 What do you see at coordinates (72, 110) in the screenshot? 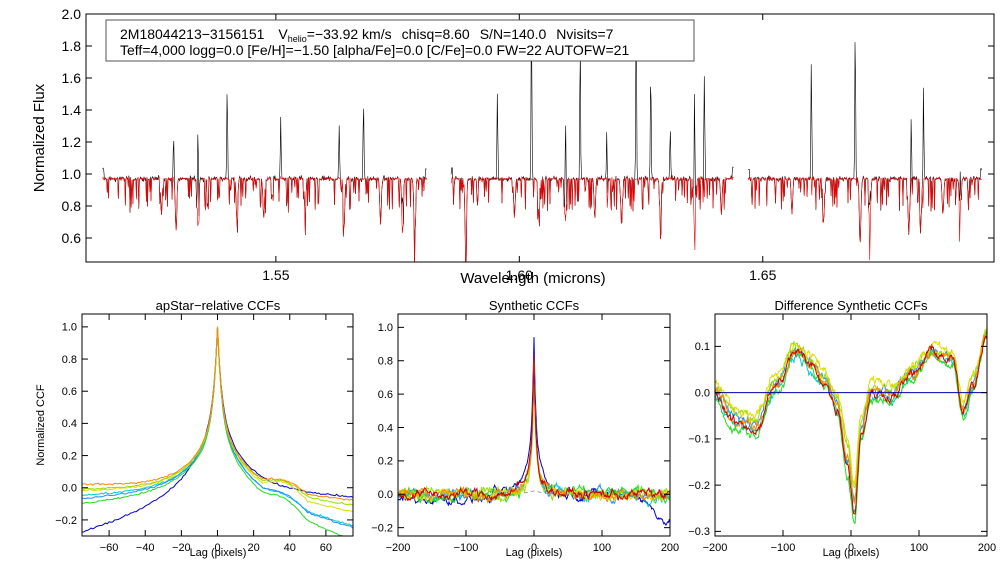
I see `spectrum-y-tick-label: 1.4` at bounding box center [72, 110].